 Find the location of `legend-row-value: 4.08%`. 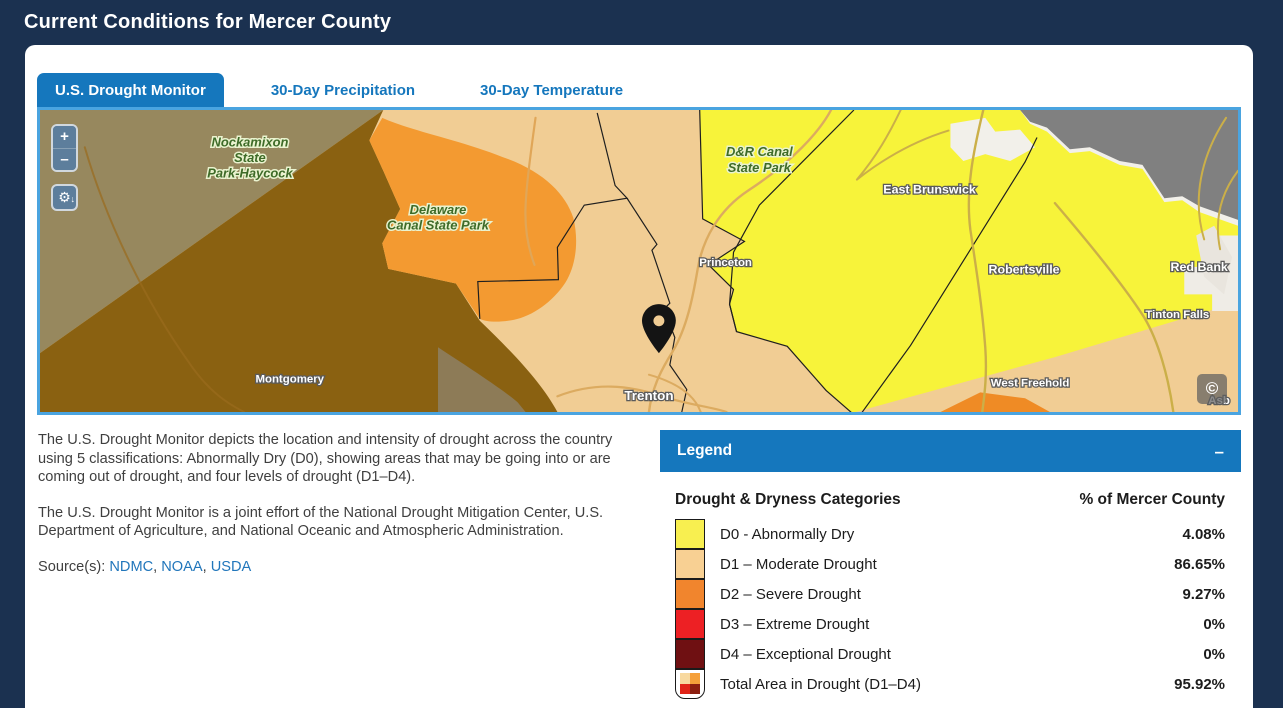

legend-row-value: 4.08% is located at coordinates (1203, 534).